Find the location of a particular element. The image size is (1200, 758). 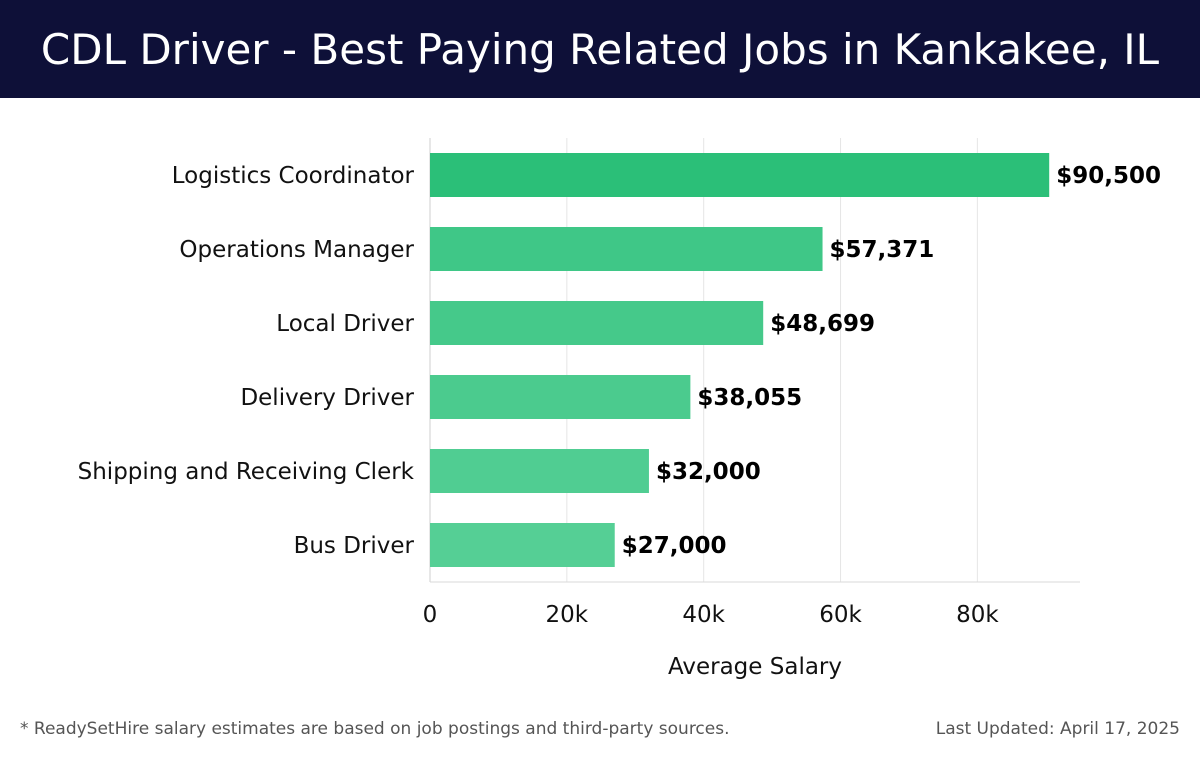

category-label: Delivery Driver is located at coordinates (327, 398).